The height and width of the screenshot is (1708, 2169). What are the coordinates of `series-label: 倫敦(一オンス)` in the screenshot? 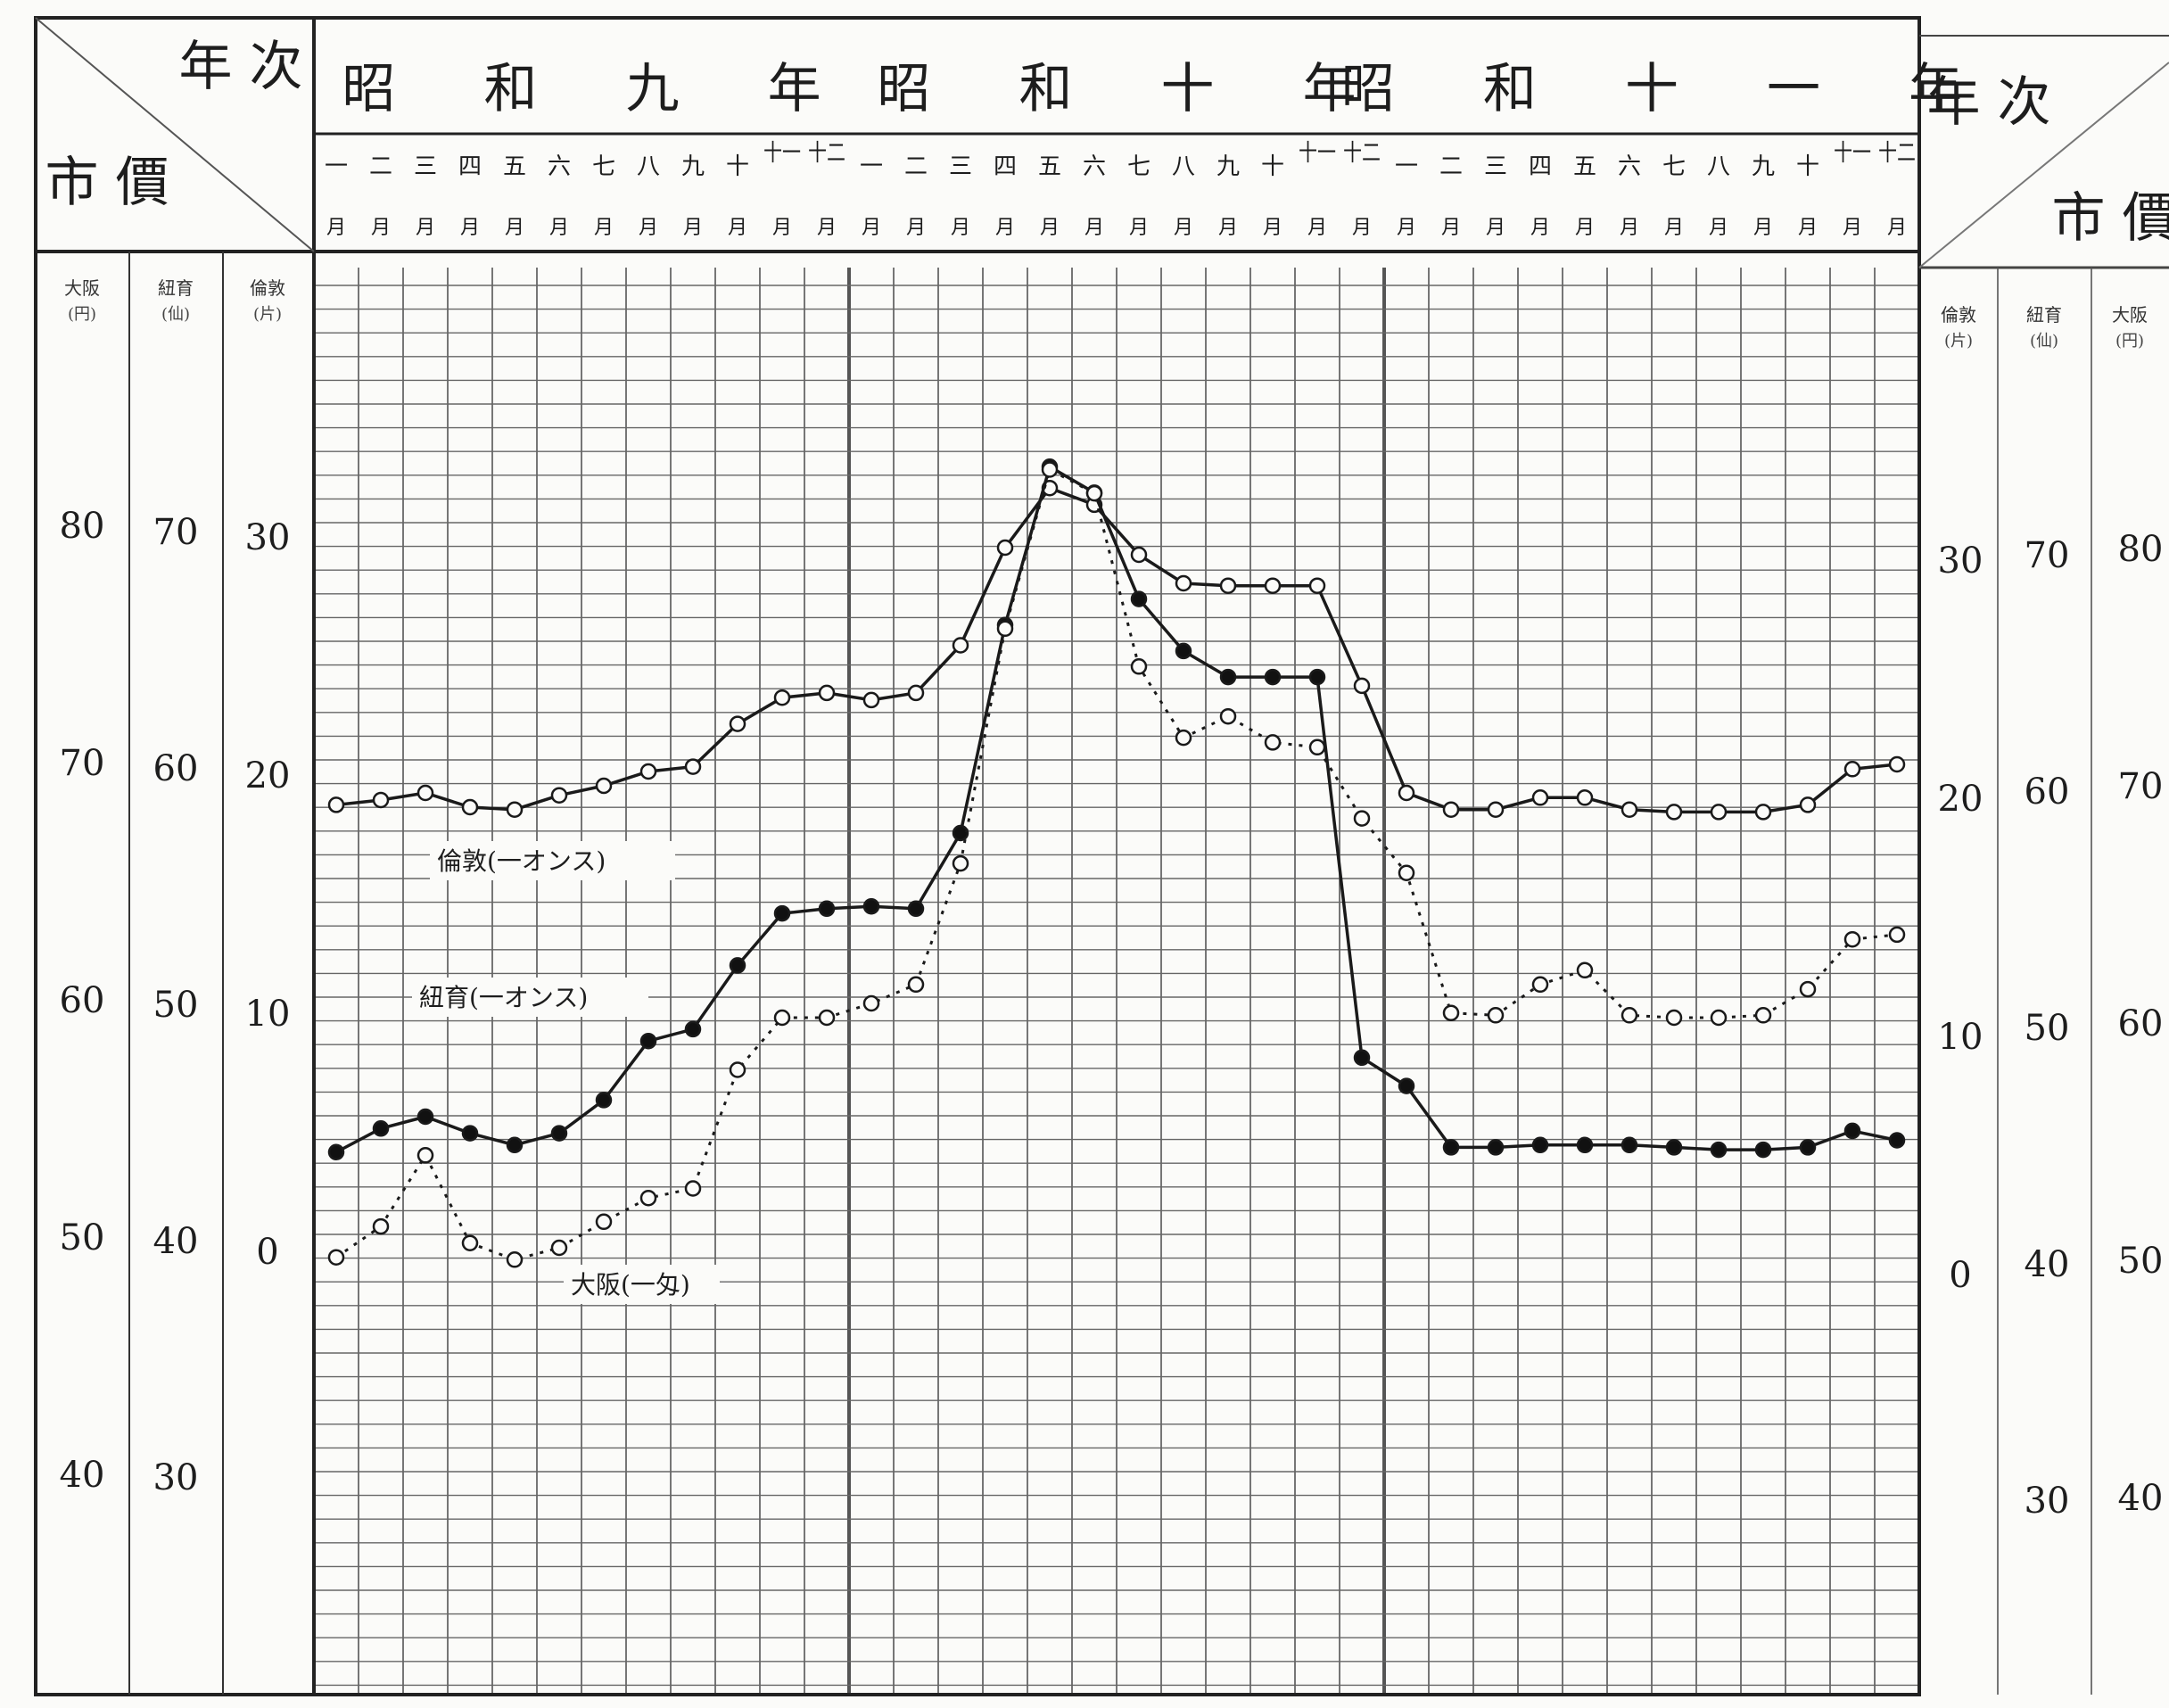 It's located at (521, 861).